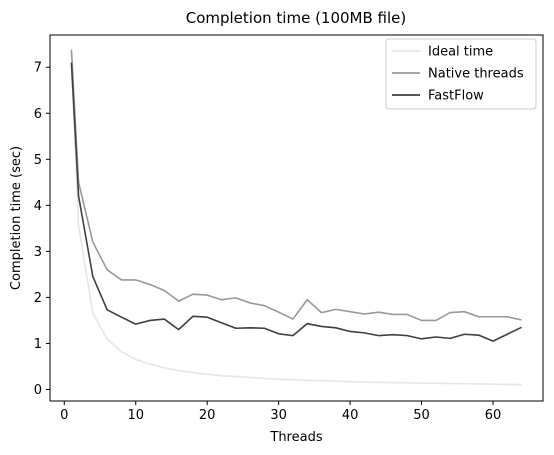 This screenshot has width=554, height=455. What do you see at coordinates (135, 415) in the screenshot?
I see `x-tick-label: 10` at bounding box center [135, 415].